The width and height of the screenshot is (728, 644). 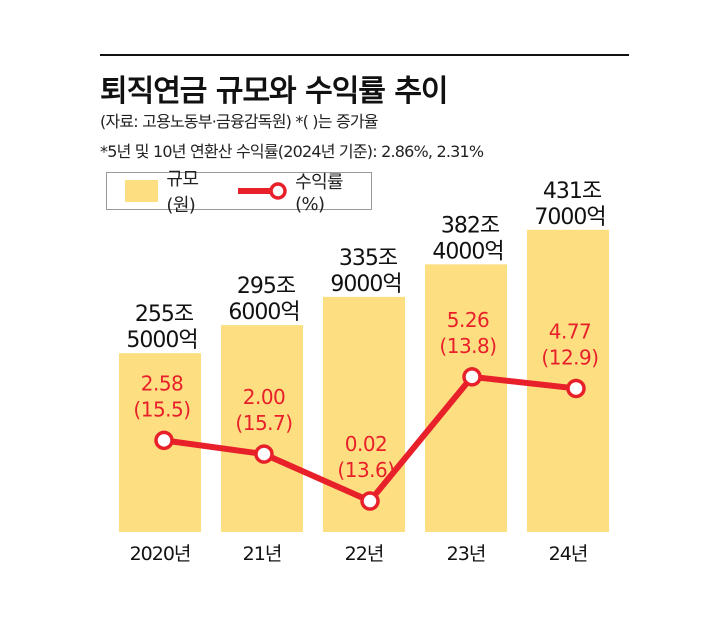 I want to click on top-rule, so click(x=364, y=55).